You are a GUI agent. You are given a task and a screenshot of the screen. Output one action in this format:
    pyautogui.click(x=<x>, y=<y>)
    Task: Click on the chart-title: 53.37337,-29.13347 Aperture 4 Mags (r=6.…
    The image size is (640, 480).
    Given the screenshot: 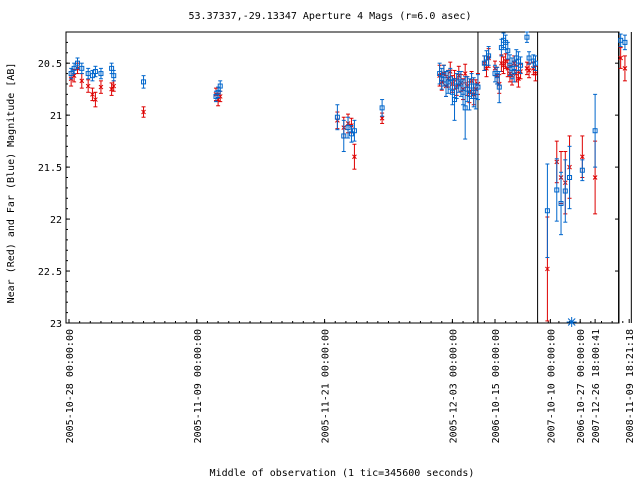 What is the action you would take?
    pyautogui.click(x=330, y=16)
    